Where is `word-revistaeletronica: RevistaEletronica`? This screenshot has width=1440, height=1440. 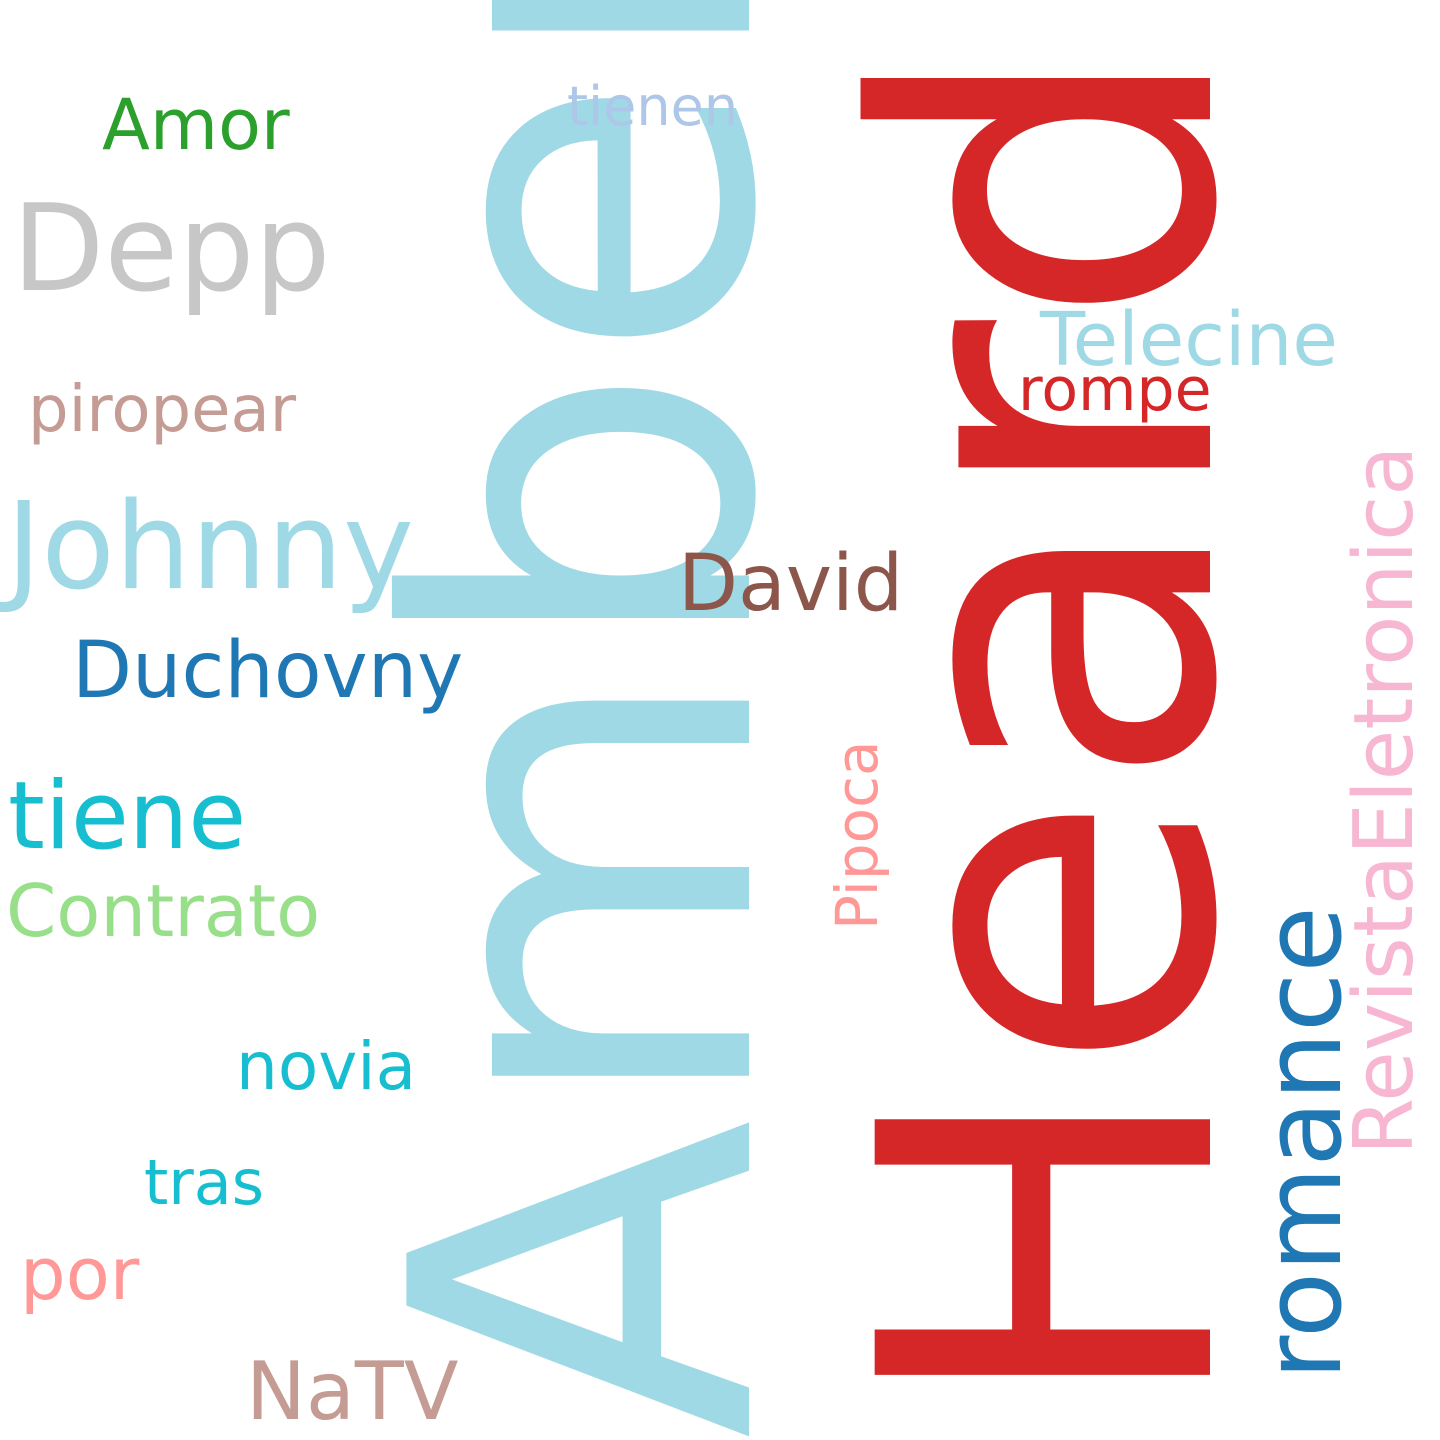 word-revistaeletronica: RevistaEletronica is located at coordinates (1384, 800).